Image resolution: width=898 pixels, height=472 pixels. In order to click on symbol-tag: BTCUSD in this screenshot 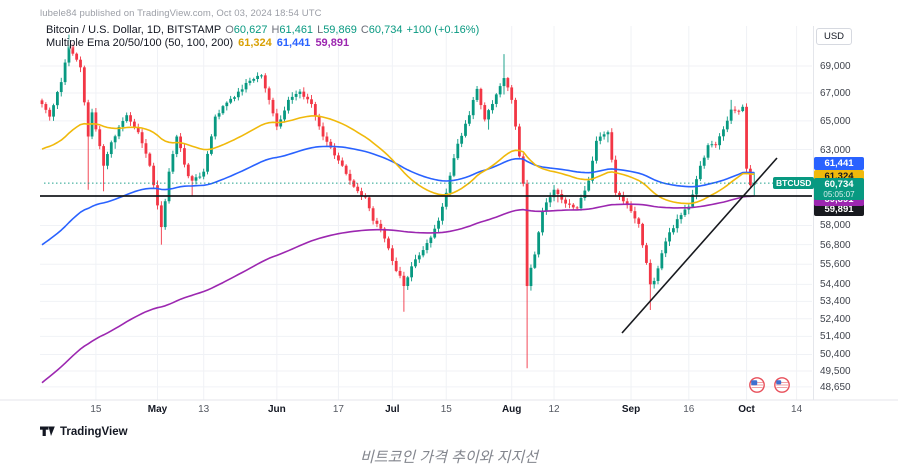, I will do `click(794, 183)`.